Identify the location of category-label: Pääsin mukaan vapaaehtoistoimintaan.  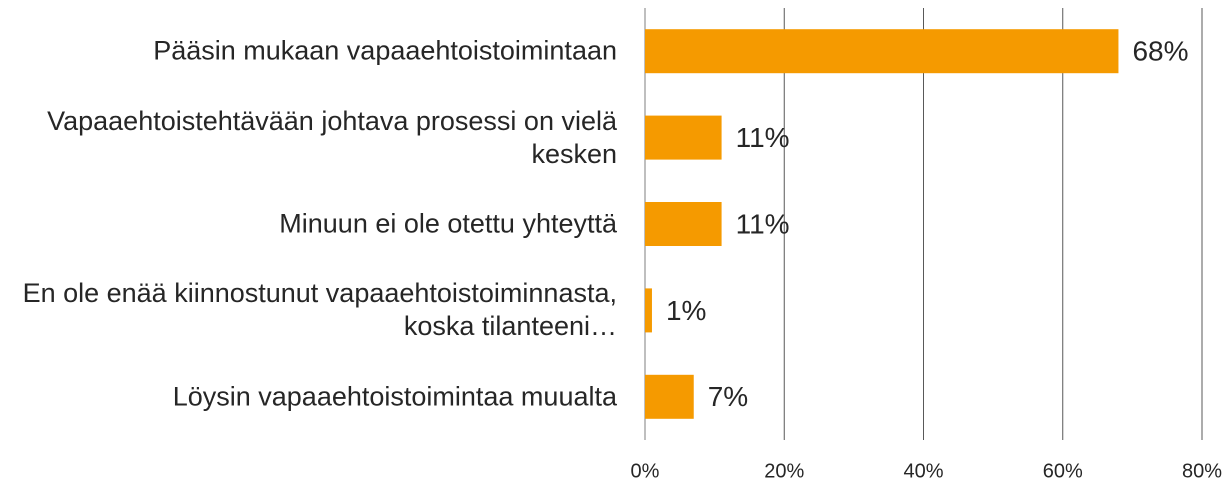
(385, 50).